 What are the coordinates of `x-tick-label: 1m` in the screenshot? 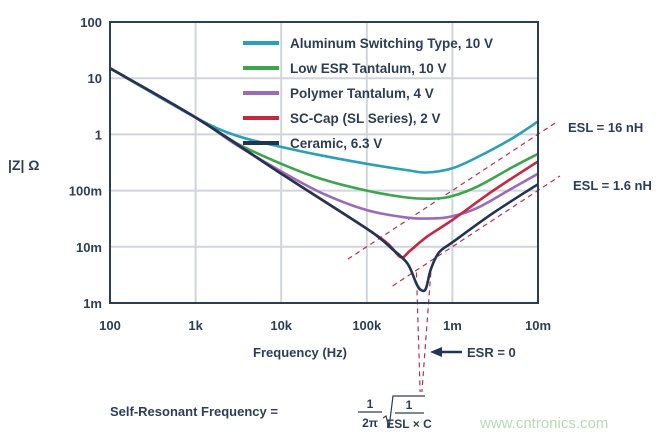 It's located at (452, 325).